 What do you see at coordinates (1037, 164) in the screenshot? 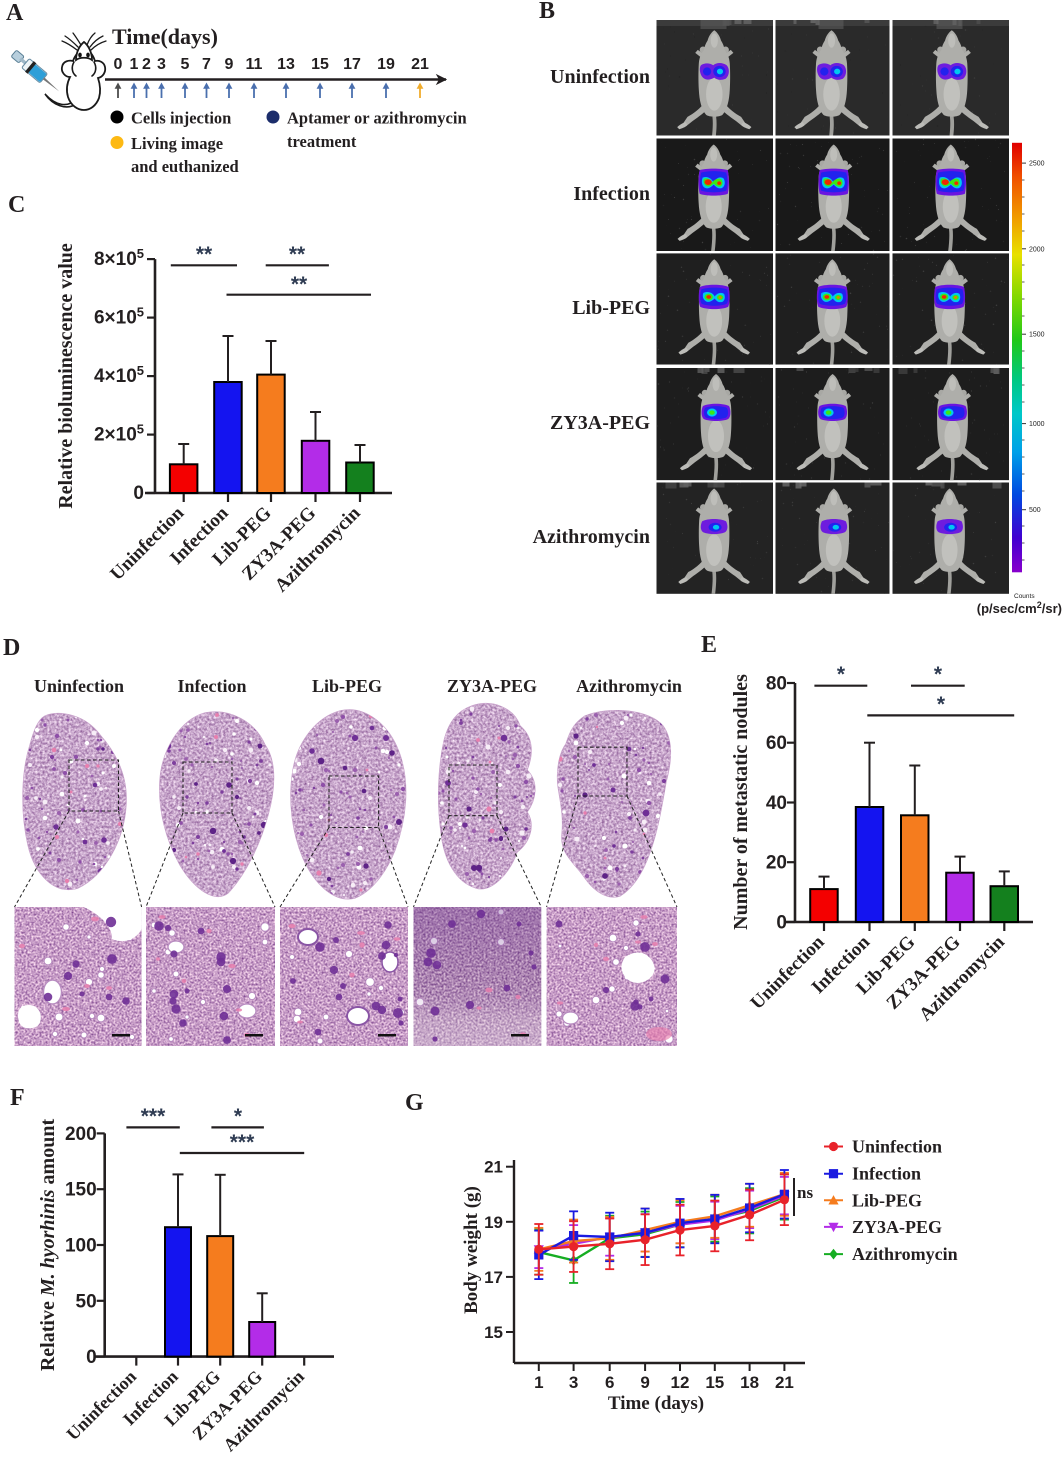
I see `svg-text: 2500` at bounding box center [1037, 164].